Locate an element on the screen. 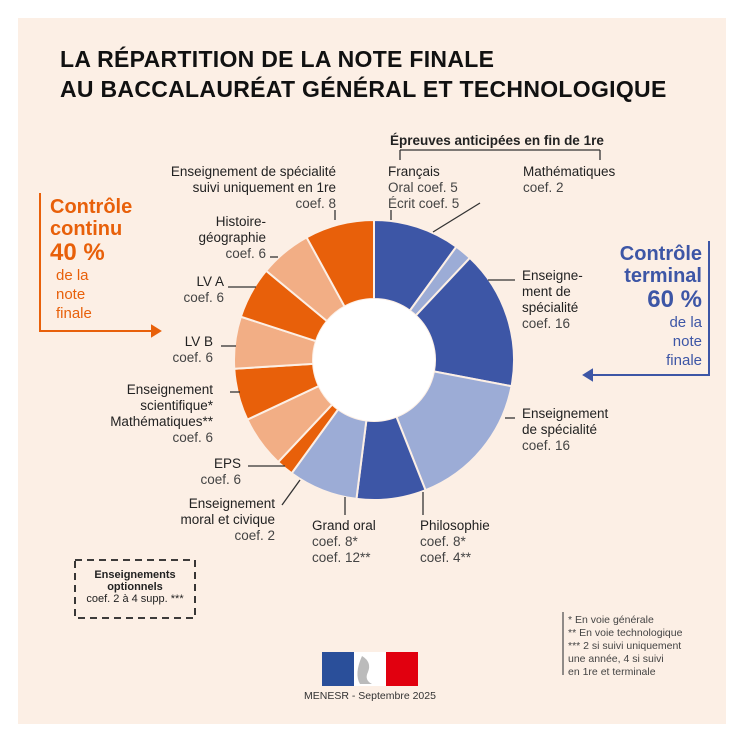 The image size is (740, 741). optionnels-box is located at coordinates (135, 589).